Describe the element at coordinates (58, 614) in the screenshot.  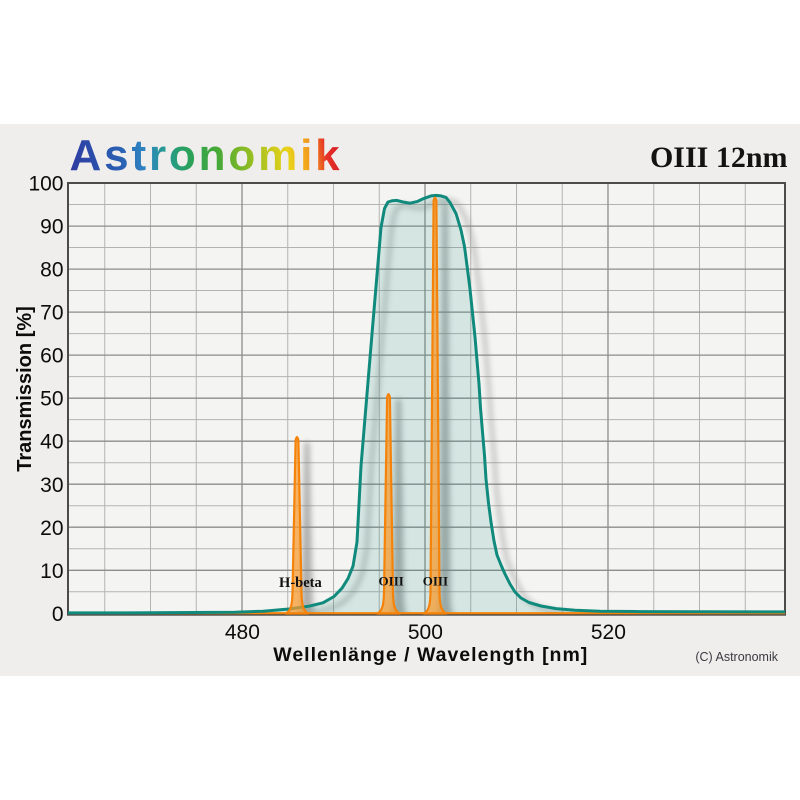
I see `svg-text: 0` at that location.